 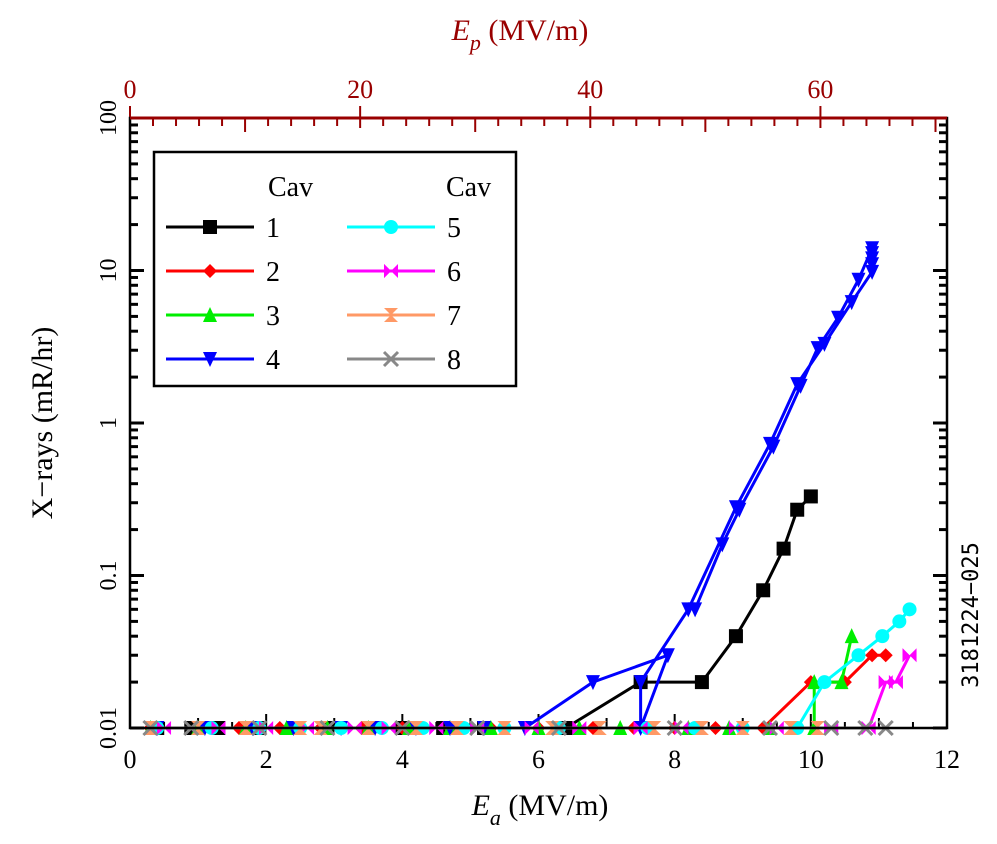 What do you see at coordinates (109, 576) in the screenshot?
I see `y-tick-label: 0.1` at bounding box center [109, 576].